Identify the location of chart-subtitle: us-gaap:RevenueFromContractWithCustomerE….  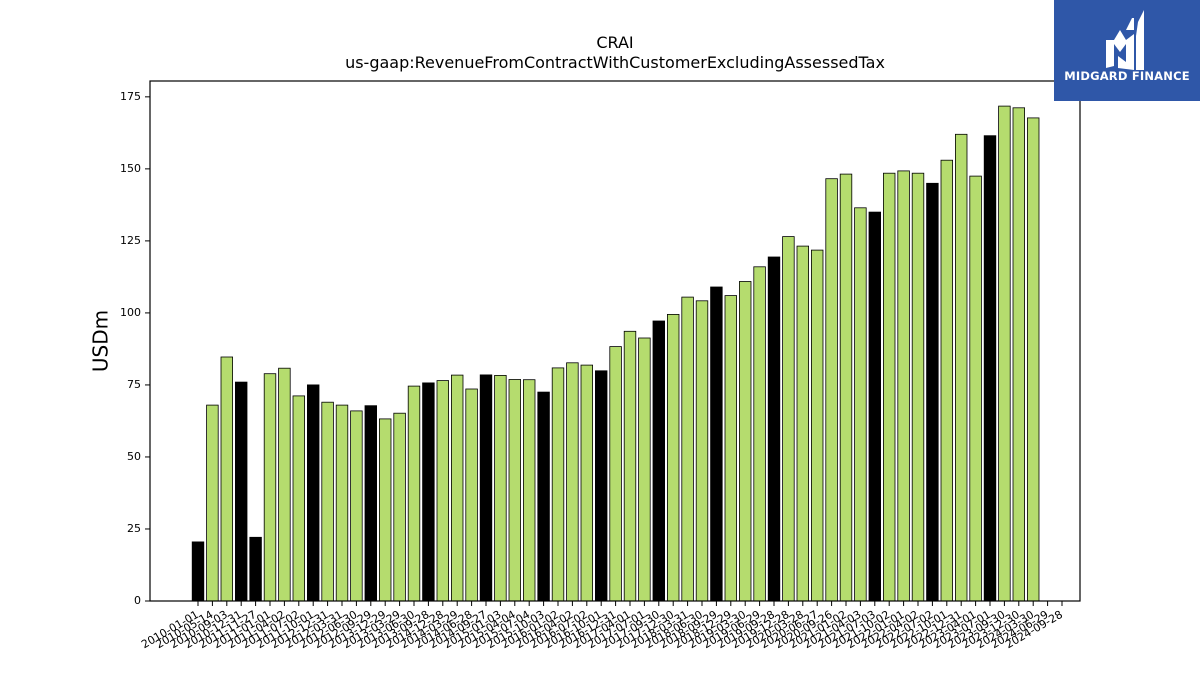
(615, 62).